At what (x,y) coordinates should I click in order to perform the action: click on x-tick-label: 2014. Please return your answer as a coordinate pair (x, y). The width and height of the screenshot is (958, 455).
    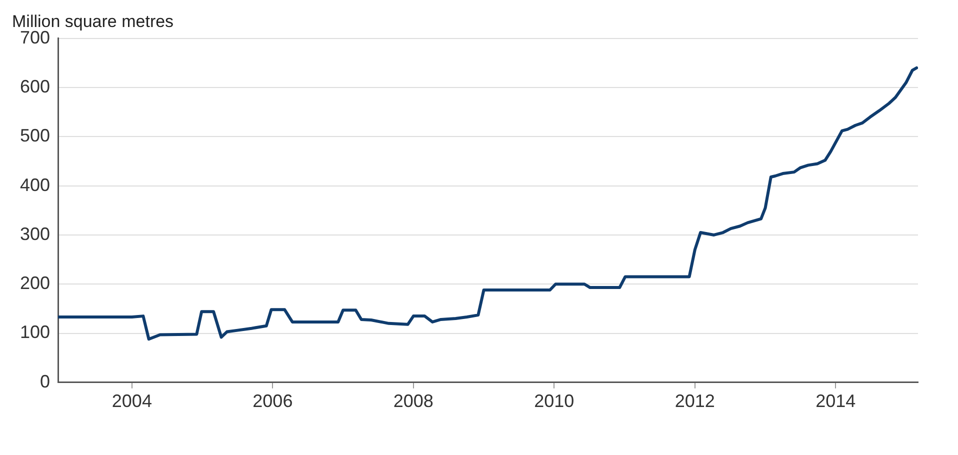
    Looking at the image, I should click on (836, 401).